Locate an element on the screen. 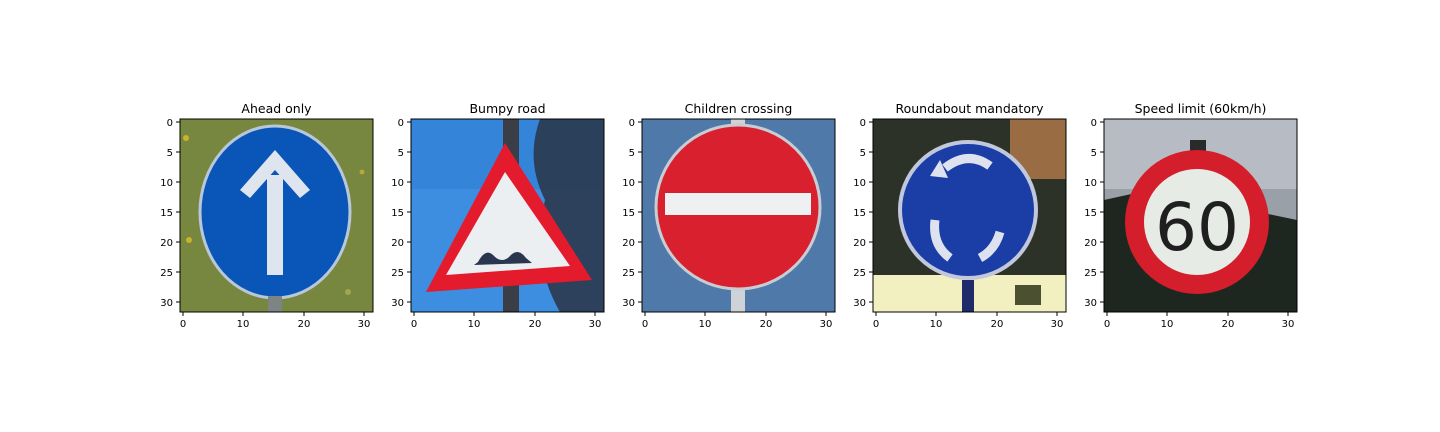 This screenshot has width=1440, height=432. panel-title: Roundabout mandatory is located at coordinates (969, 108).